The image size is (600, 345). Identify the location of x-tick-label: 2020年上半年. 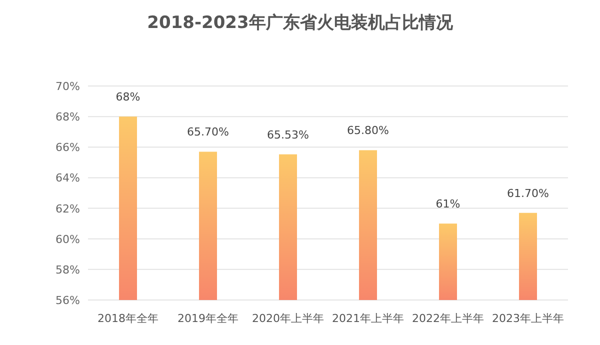
(288, 318).